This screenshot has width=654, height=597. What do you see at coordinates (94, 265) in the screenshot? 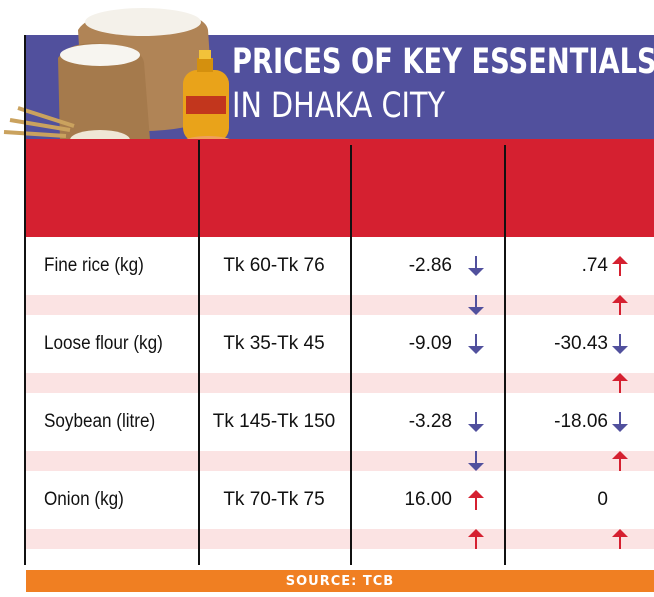
I see `item-name: Fine rice (kg)` at bounding box center [94, 265].